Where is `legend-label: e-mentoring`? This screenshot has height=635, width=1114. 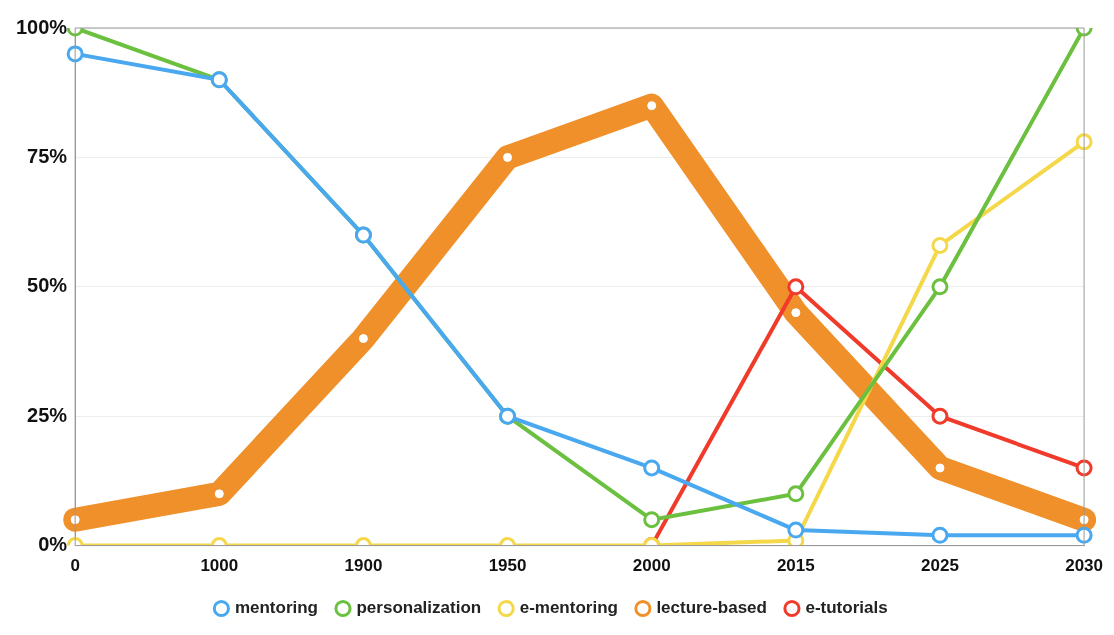
legend-label: e-mentoring is located at coordinates (568, 608).